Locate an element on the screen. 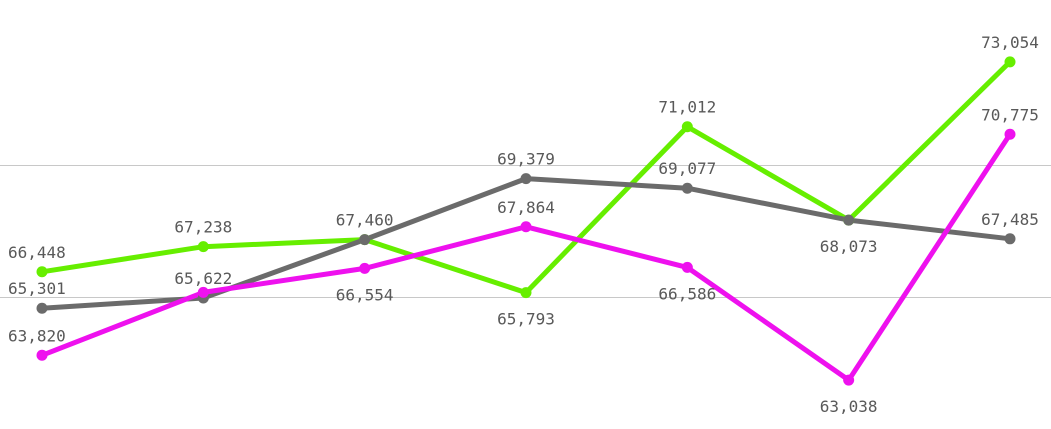  data-label-s1-6: 67,485 is located at coordinates (1010, 219).